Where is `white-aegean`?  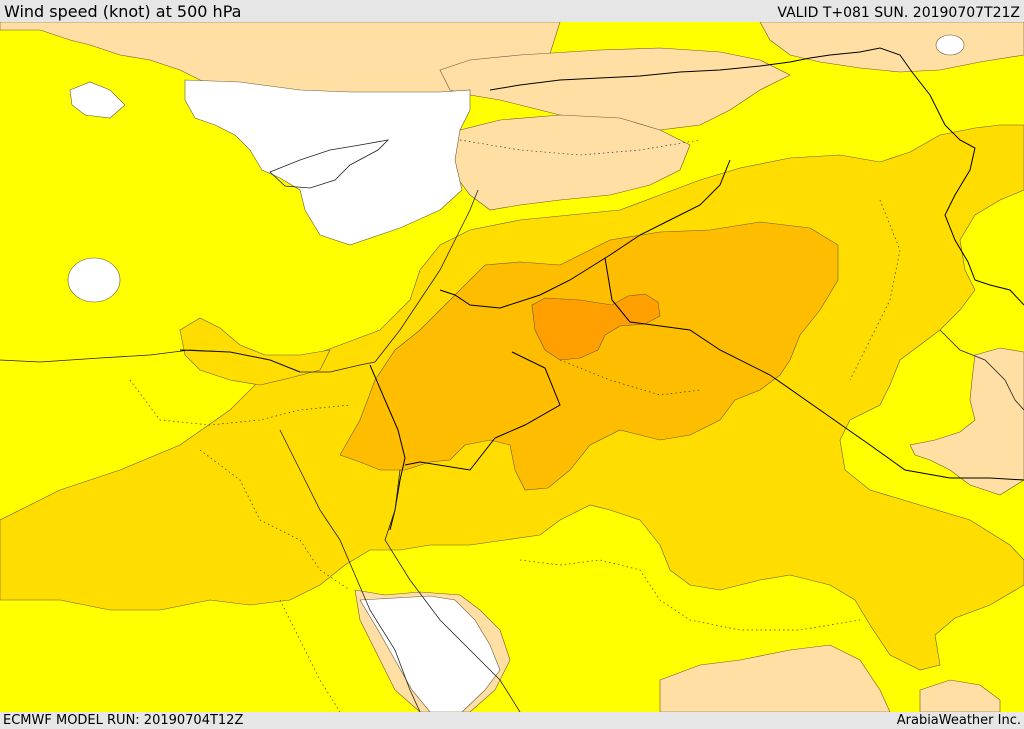
white-aegean is located at coordinates (97, 100).